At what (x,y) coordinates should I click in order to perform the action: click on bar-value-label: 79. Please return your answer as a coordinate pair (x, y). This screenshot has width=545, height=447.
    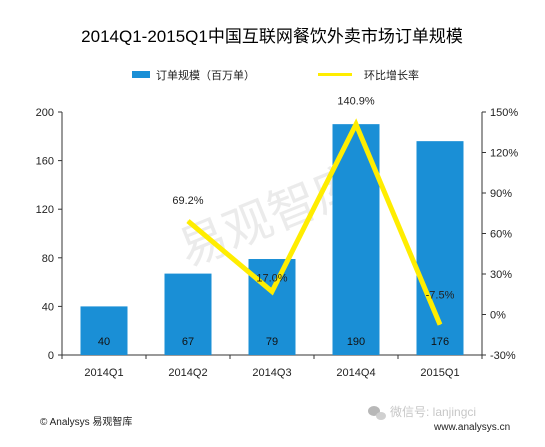
    Looking at the image, I should click on (272, 342).